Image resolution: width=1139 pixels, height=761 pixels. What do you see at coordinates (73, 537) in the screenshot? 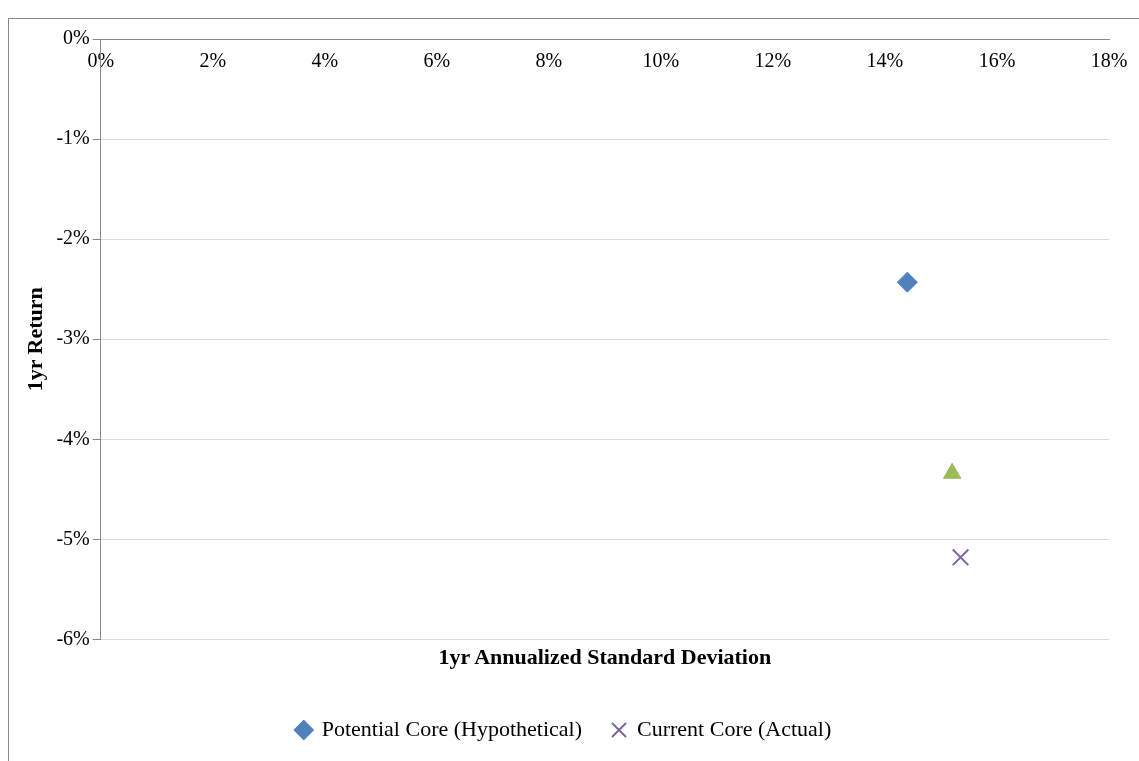
I see `y-tick-label: -5%` at bounding box center [73, 537].